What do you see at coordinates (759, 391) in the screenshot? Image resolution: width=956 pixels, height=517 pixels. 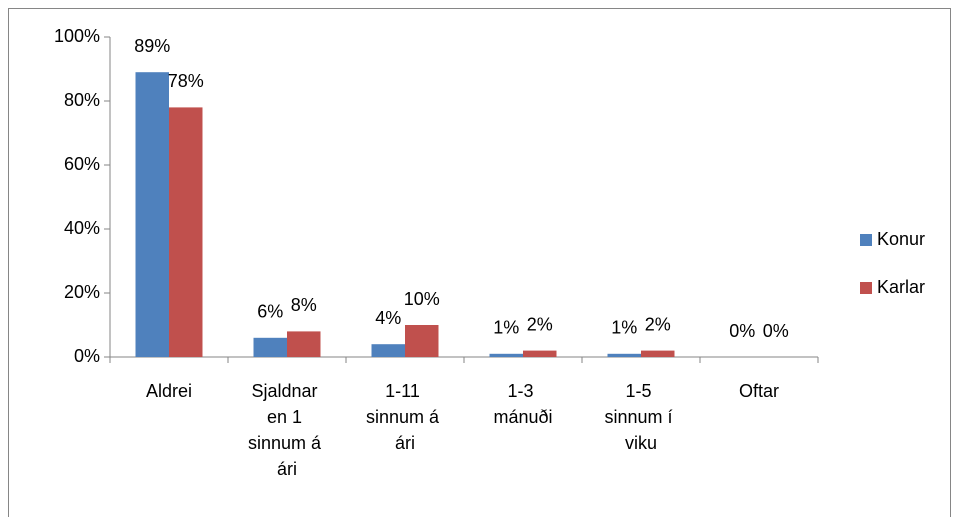 I see `x-tick-label: Oftar` at bounding box center [759, 391].